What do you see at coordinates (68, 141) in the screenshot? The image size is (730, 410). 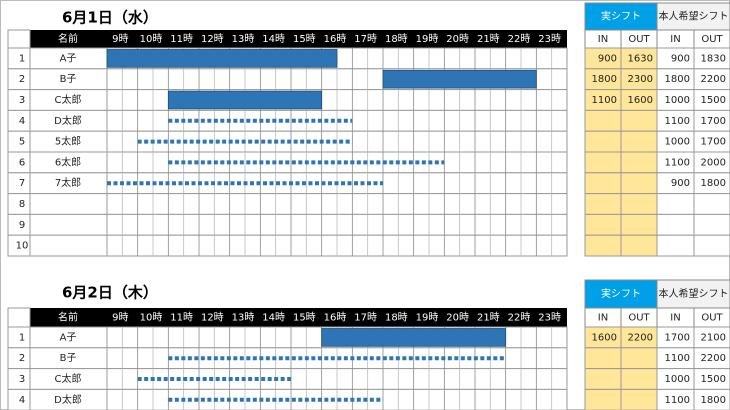 I see `row-name: 5太郎` at bounding box center [68, 141].